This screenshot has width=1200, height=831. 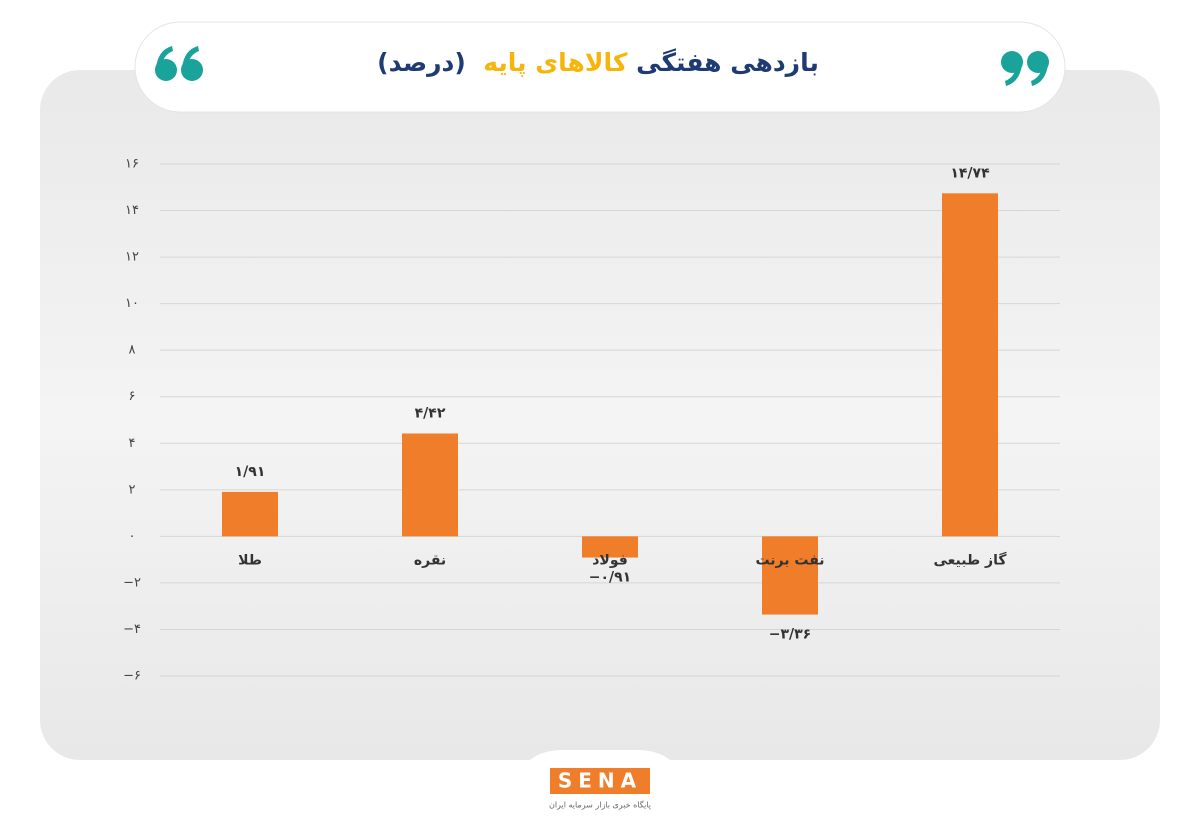 What do you see at coordinates (430, 560) in the screenshot?
I see `x-tick-label: نقره` at bounding box center [430, 560].